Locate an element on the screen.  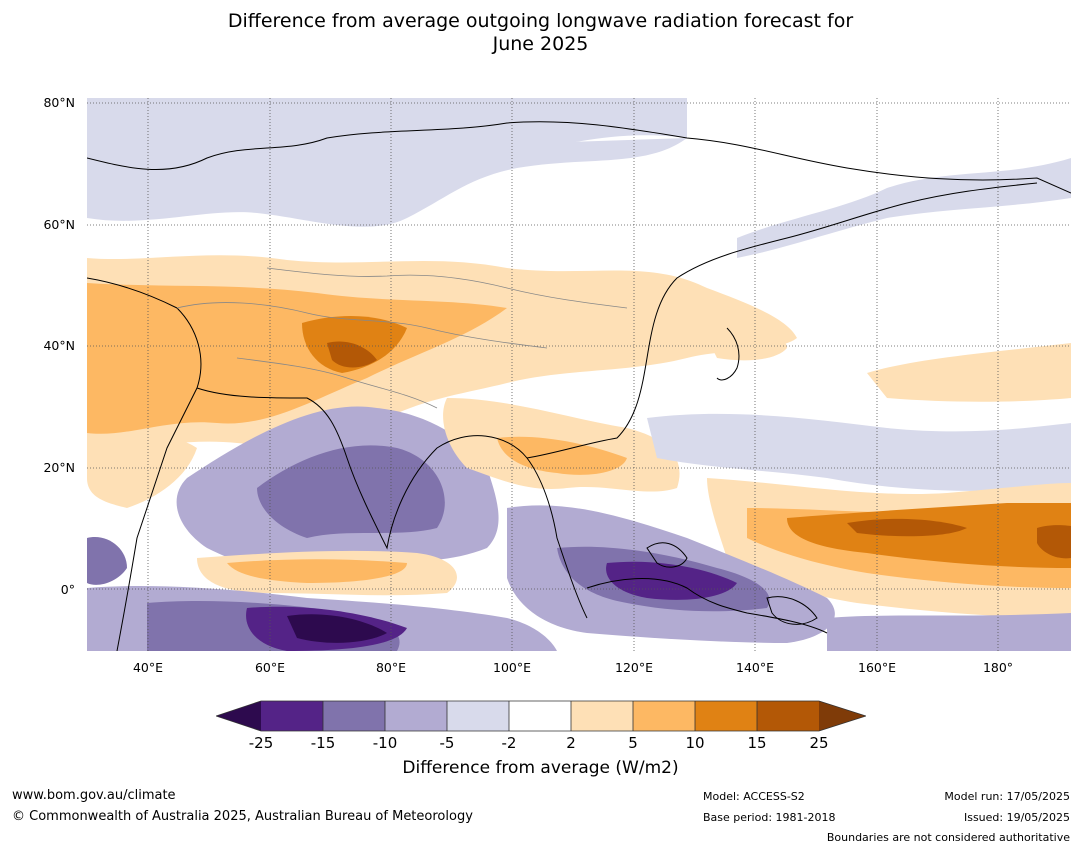
colorbar-tick-10: 25 is located at coordinates (819, 743).